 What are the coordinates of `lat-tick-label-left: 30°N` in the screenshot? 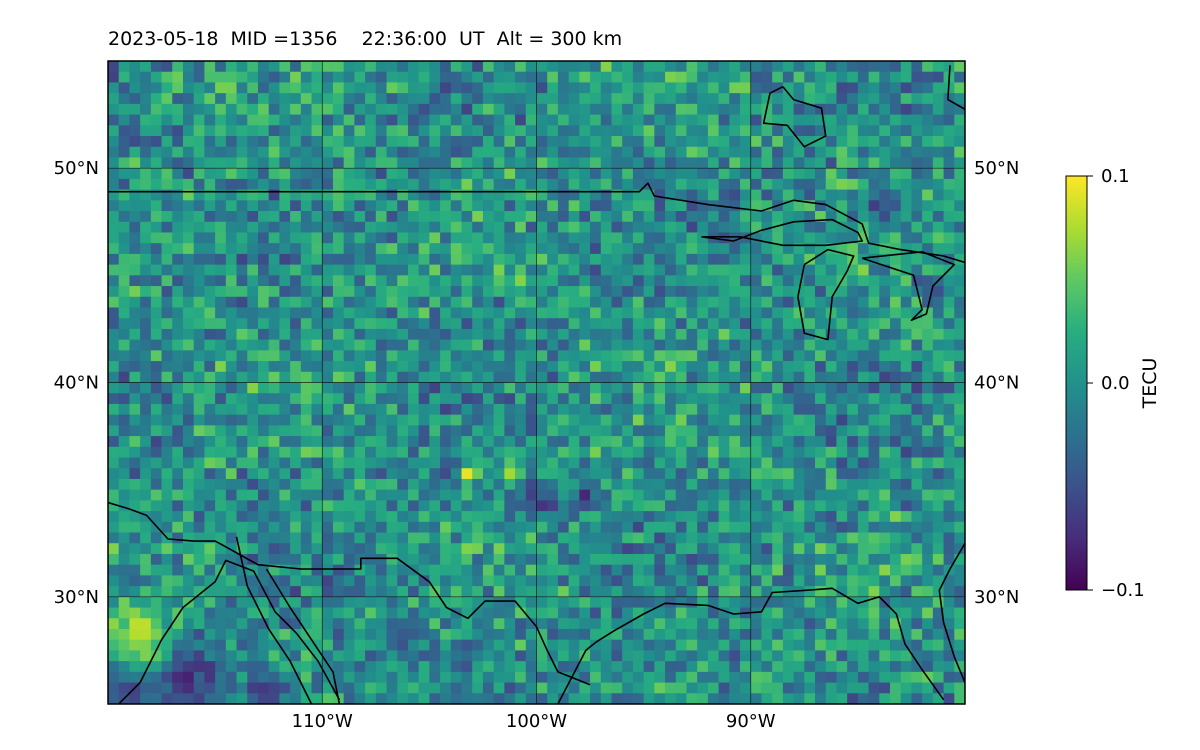 It's located at (76, 597).